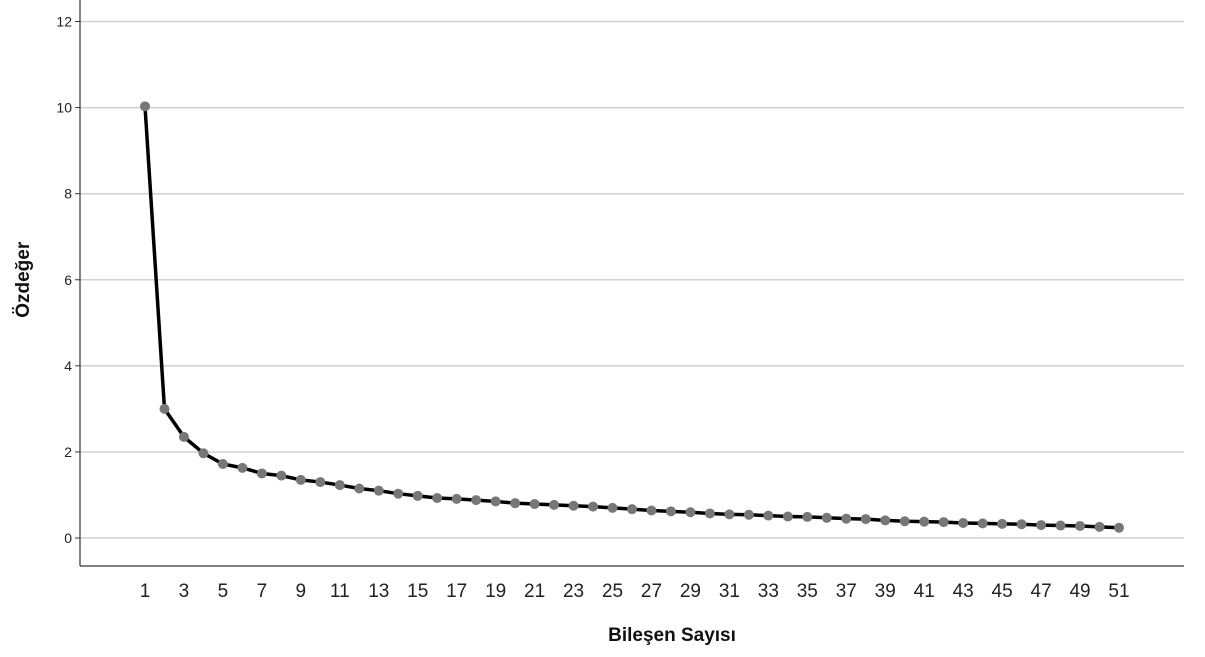  I want to click on x-tick-label: 19, so click(495, 591).